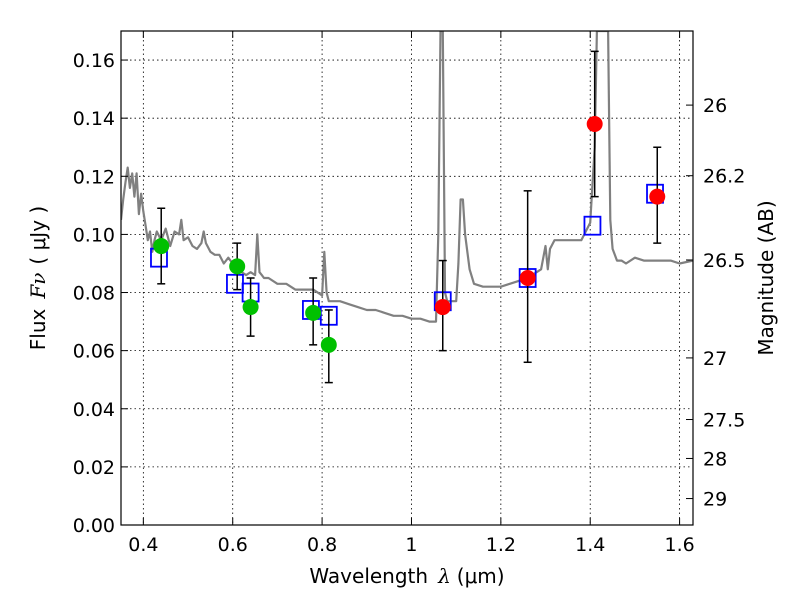  I want to click on x-tick-label: 0.4, so click(143, 545).